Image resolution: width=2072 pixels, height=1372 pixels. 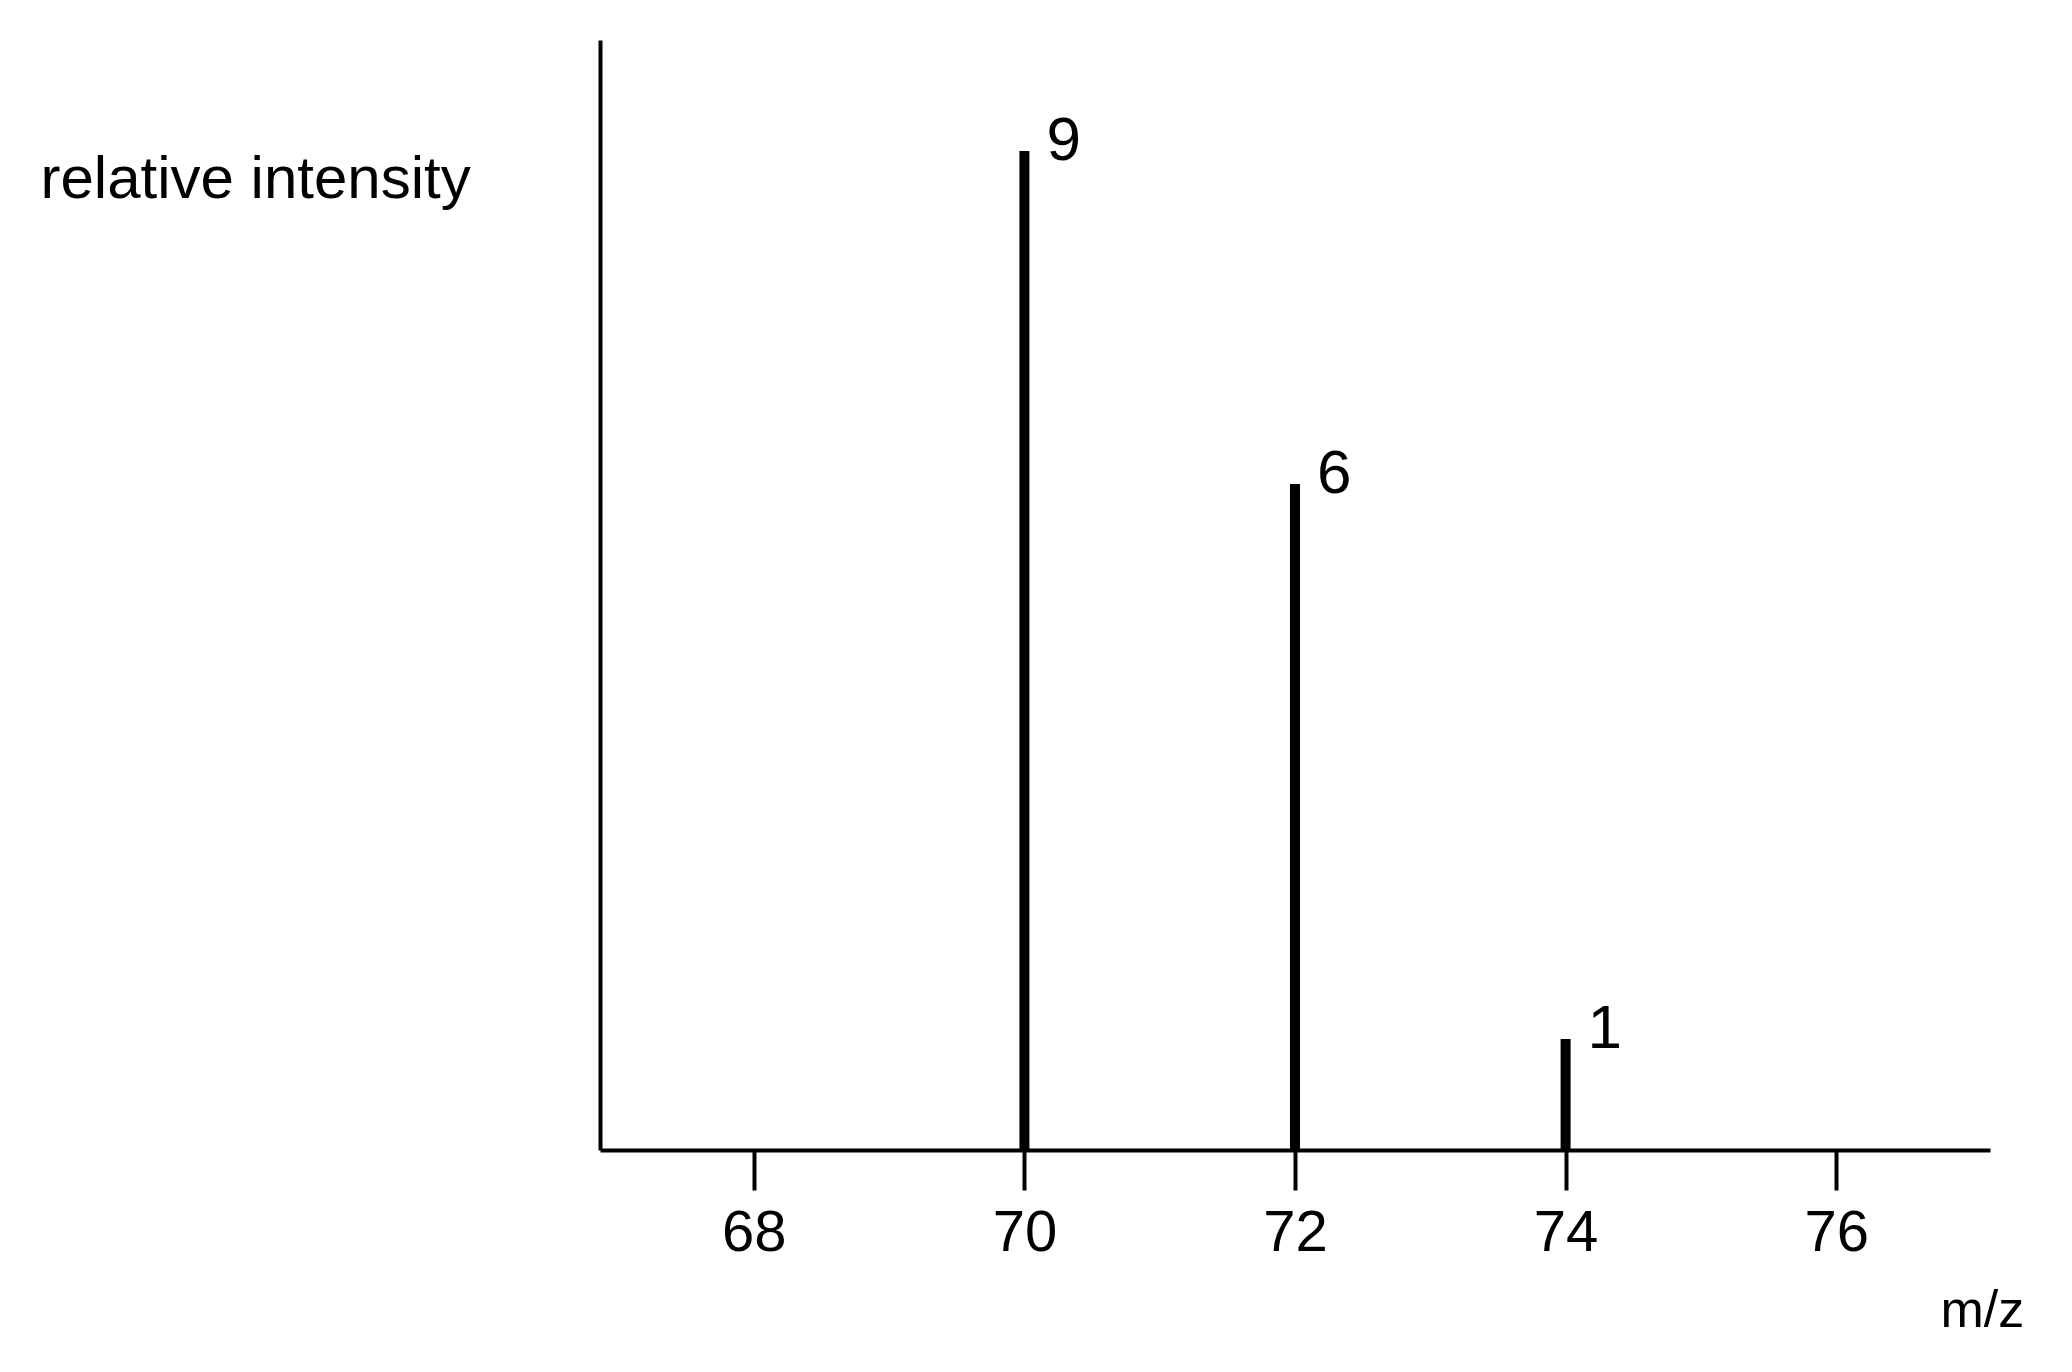 What do you see at coordinates (1982, 1308) in the screenshot?
I see `x-axis-title: m/z` at bounding box center [1982, 1308].